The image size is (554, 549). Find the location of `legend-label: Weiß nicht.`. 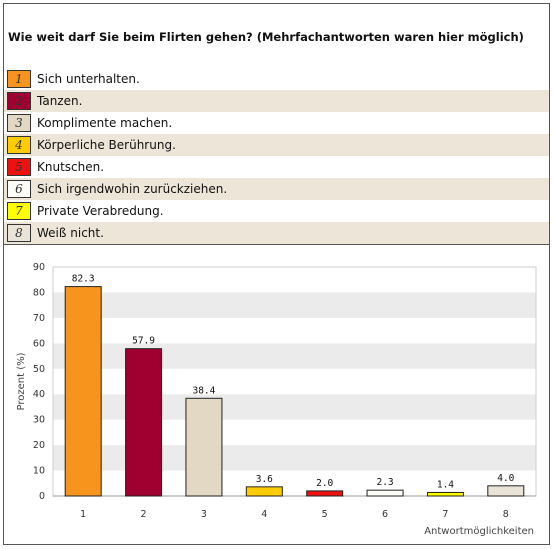

legend-label: Weiß nicht. is located at coordinates (70, 233).